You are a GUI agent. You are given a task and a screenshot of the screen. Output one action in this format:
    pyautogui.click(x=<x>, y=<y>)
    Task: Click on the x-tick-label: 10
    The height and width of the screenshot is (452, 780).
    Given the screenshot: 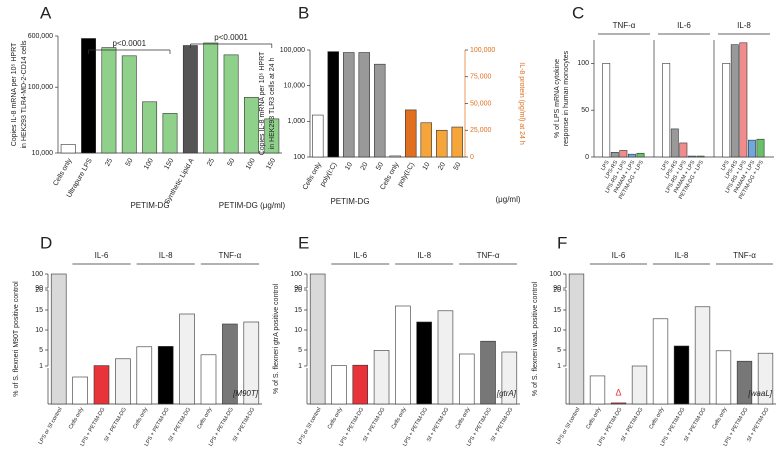 What is the action you would take?
    pyautogui.click(x=349, y=166)
    